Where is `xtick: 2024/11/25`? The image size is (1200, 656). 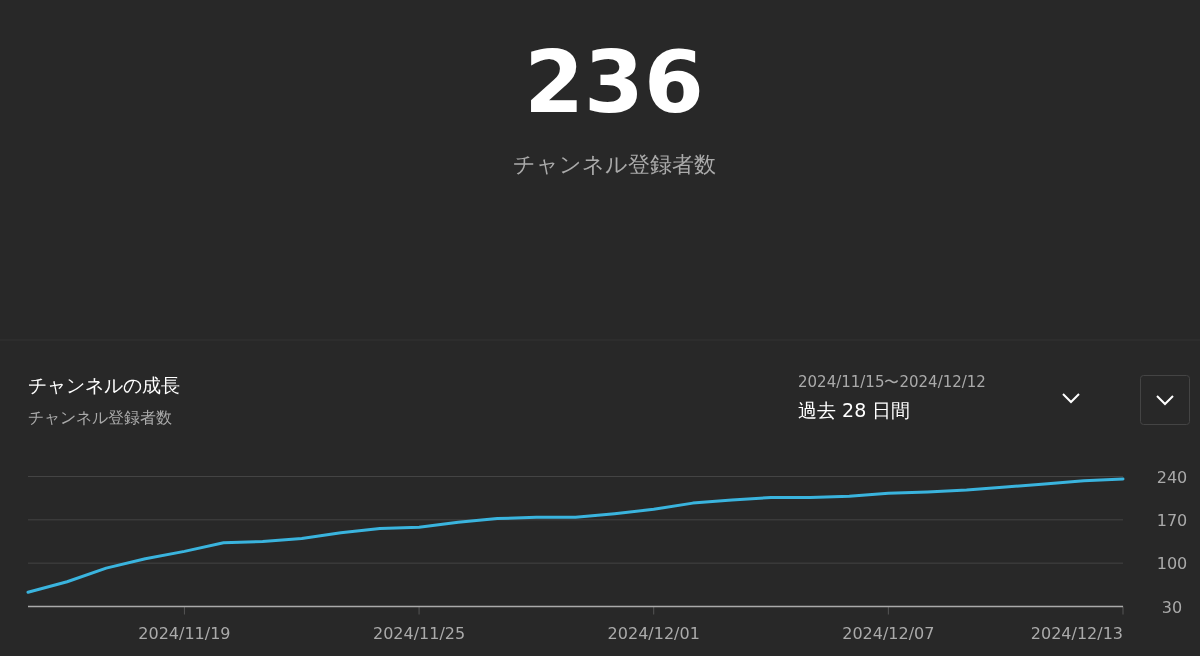
xtick: 2024/11/25 is located at coordinates (419, 633).